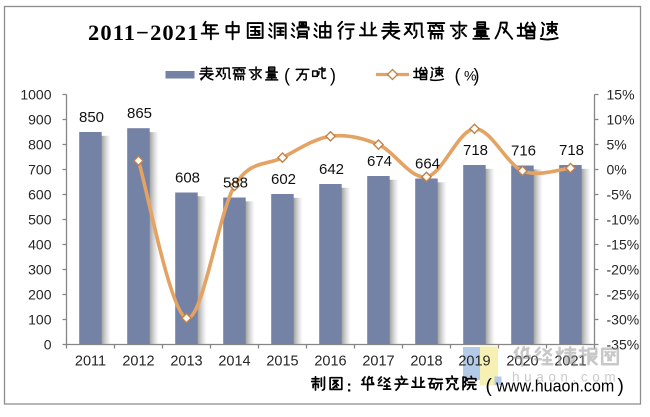 This screenshot has width=650, height=417. Describe the element at coordinates (523, 151) in the screenshot. I see `svg-text: 716` at that location.